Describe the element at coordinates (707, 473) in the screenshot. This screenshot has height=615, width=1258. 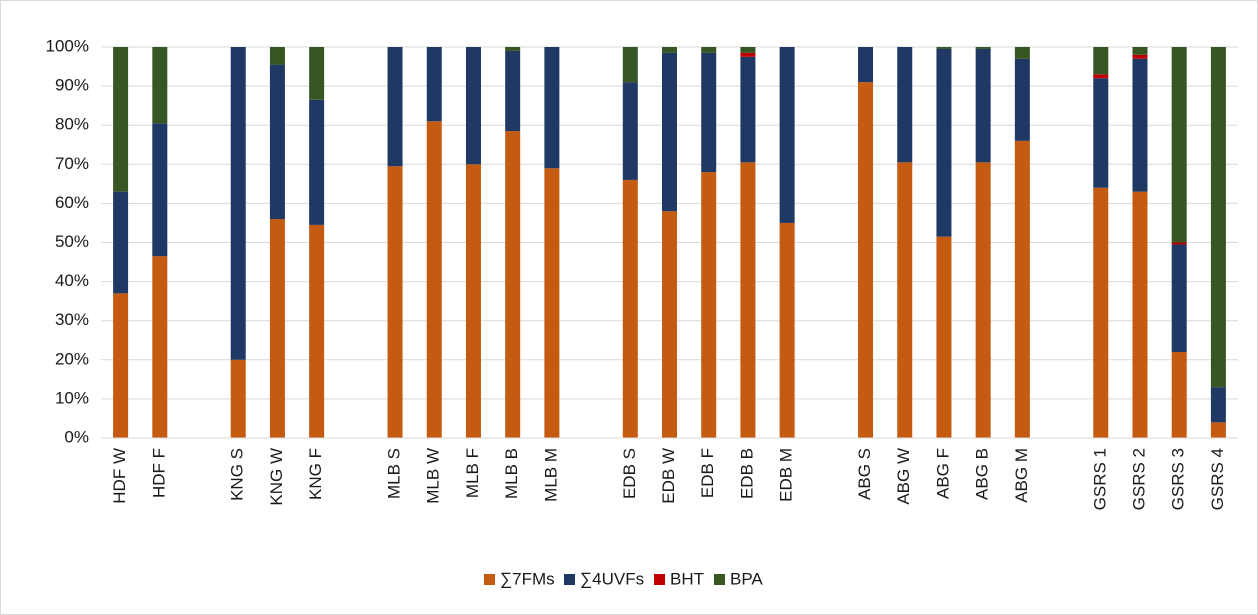
I see `x-tick-label: EDB F` at that location.